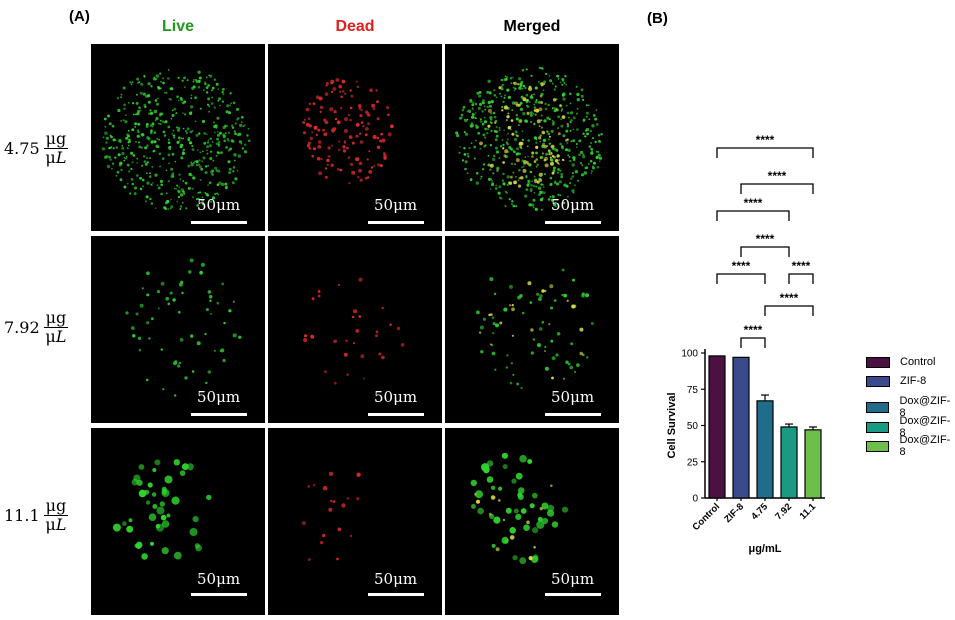 This screenshot has height=620, width=955. What do you see at coordinates (910, 446) in the screenshot?
I see `legend-item: Dox@ZIF-8` at bounding box center [910, 446].